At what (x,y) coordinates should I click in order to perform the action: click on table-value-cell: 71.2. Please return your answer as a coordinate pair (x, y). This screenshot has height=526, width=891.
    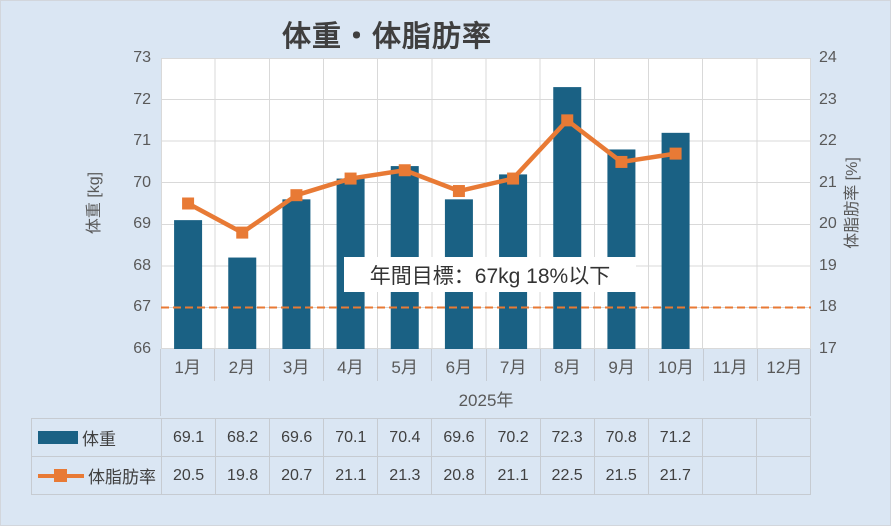
    Looking at the image, I should click on (675, 438).